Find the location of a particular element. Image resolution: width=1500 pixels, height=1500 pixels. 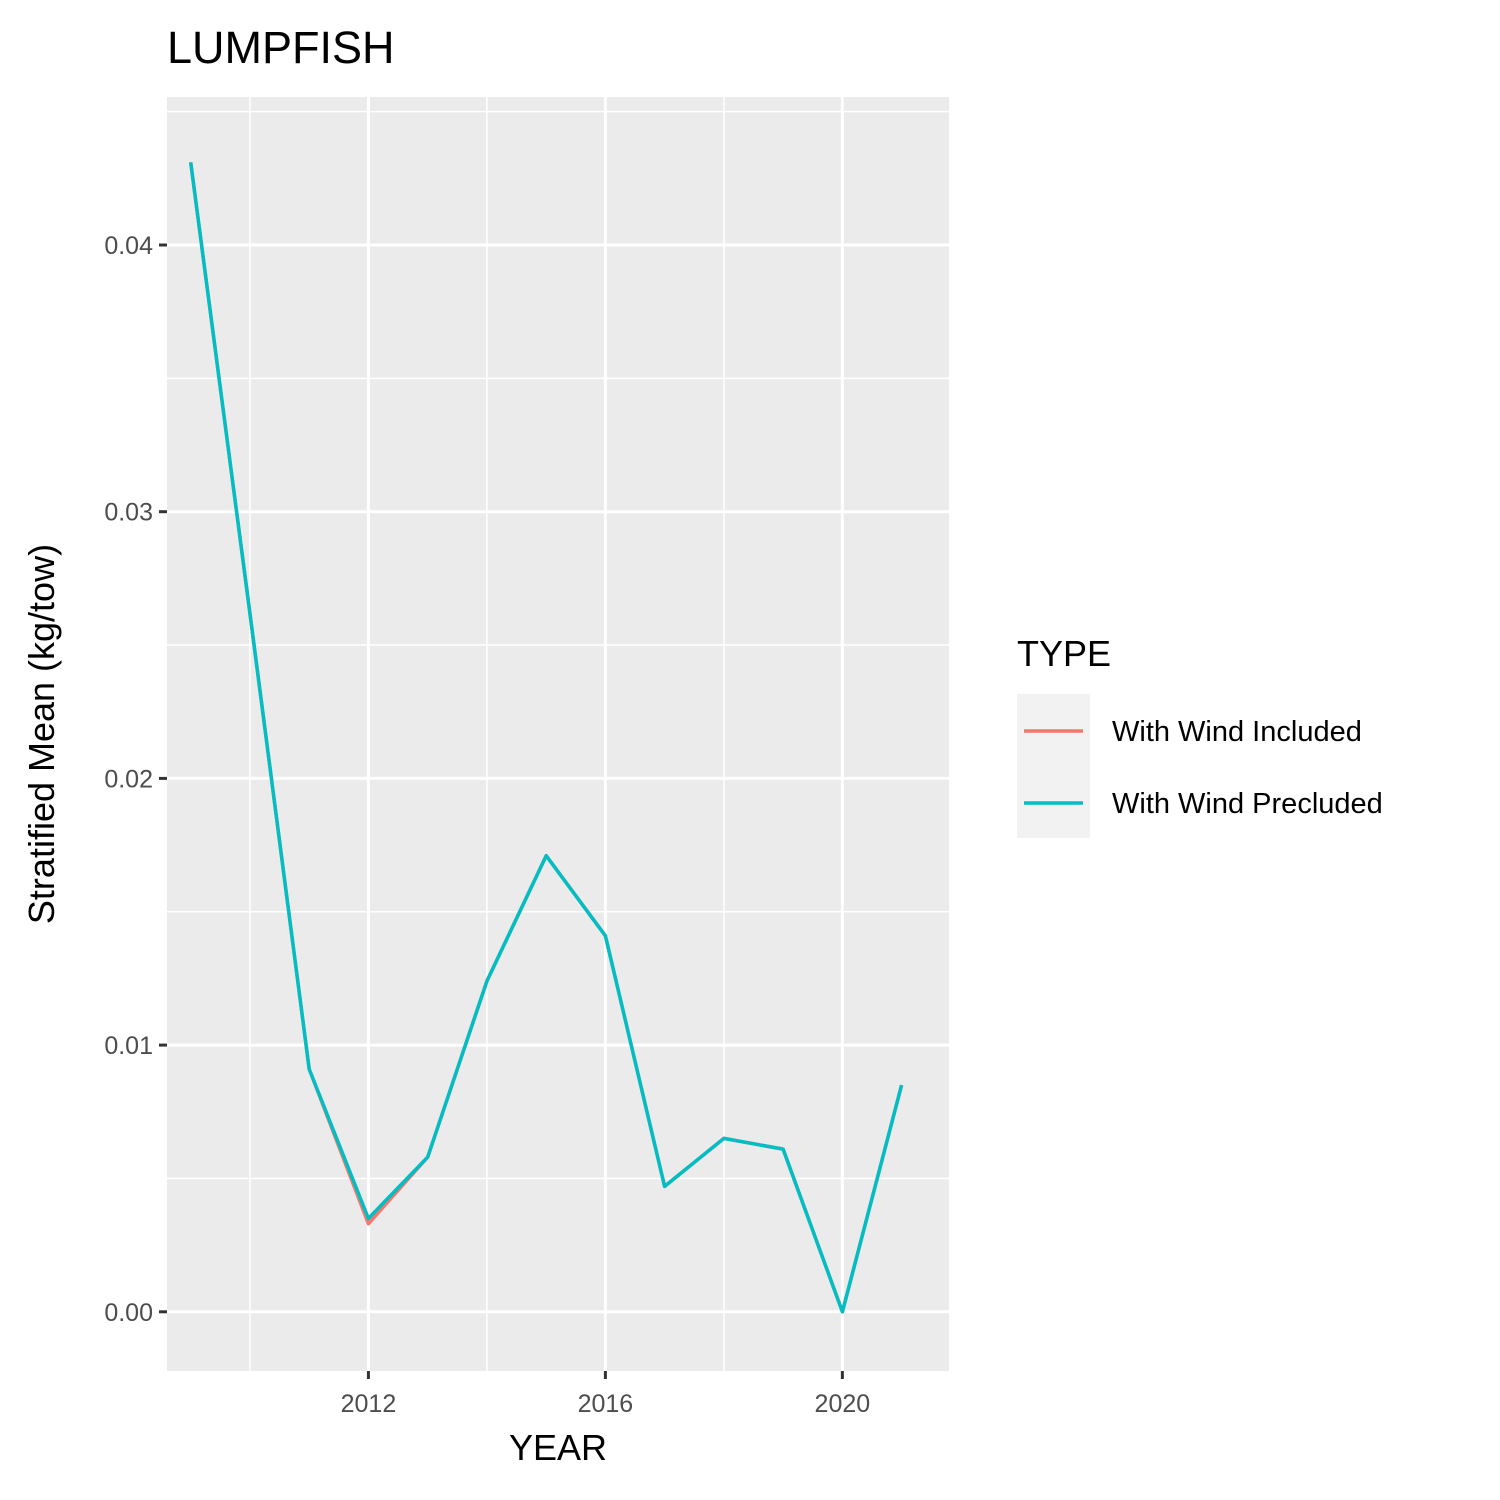

x-tick-label: 2020 is located at coordinates (843, 1404).